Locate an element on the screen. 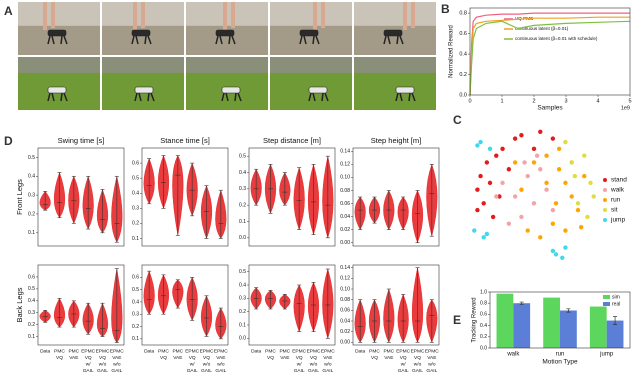  series-line is located at coordinates (550, 58).